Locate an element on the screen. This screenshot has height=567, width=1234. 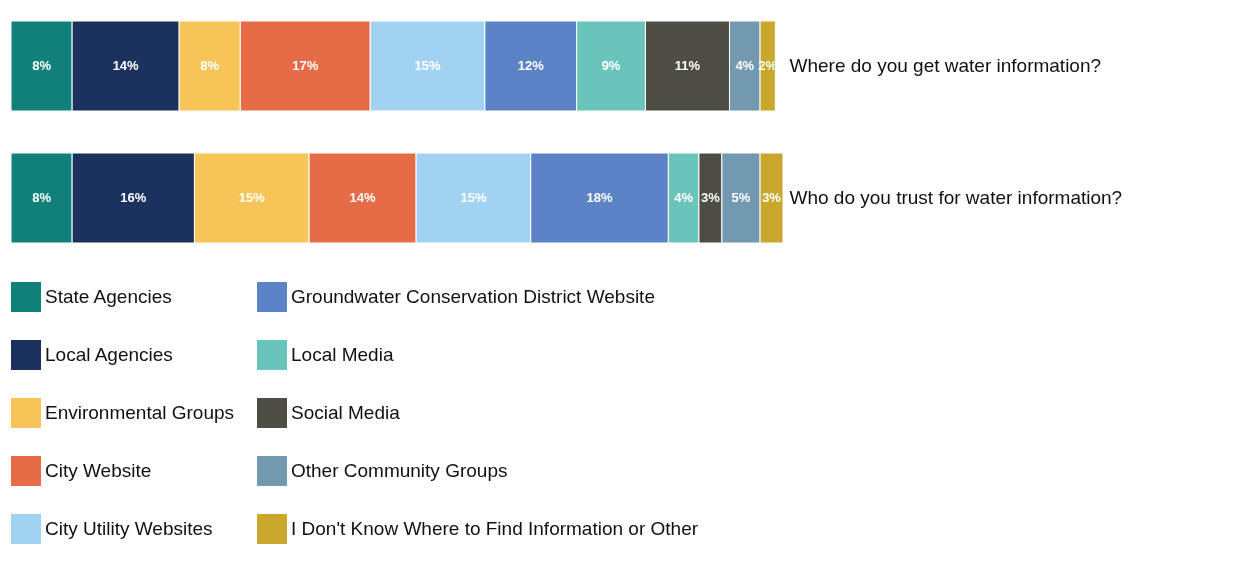
legend-label: City Website is located at coordinates (98, 470).